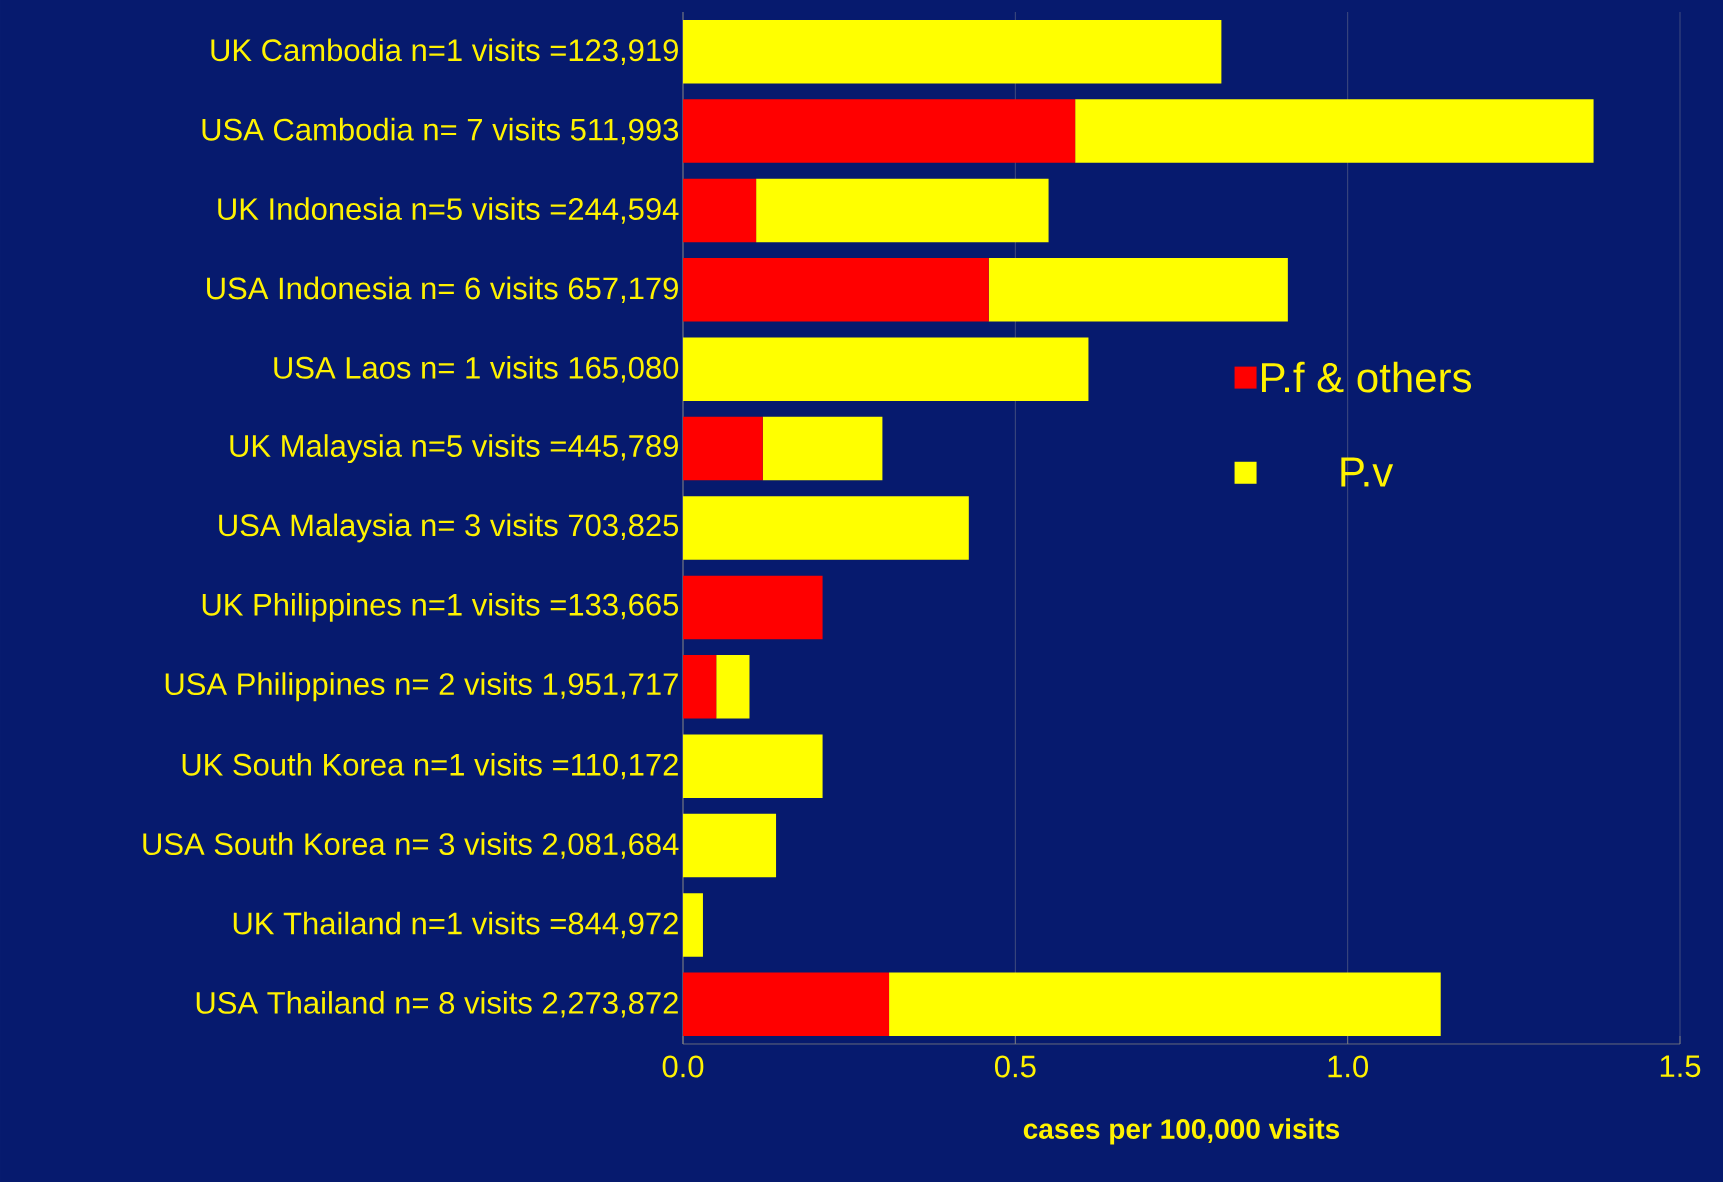 The height and width of the screenshot is (1182, 1723). I want to click on y-tick-label: USA Laos n= 1 visits 165,080, so click(476, 369).